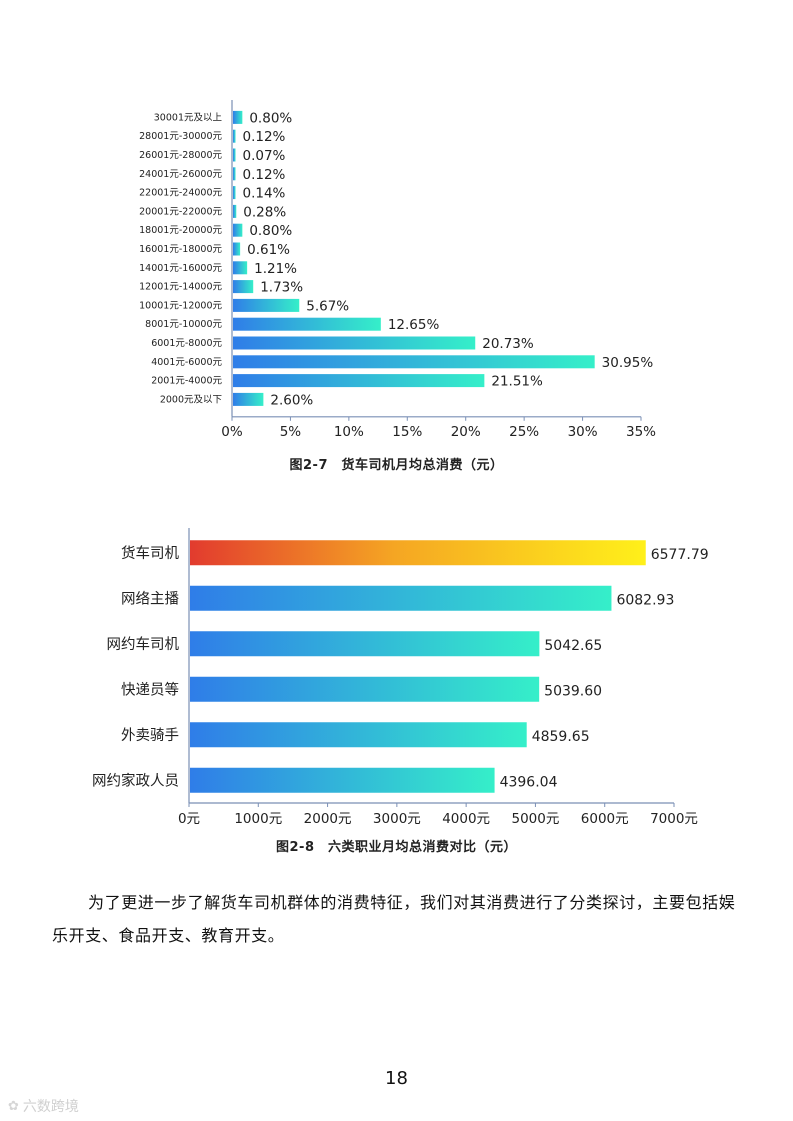  Describe the element at coordinates (573, 646) in the screenshot. I see `value-label-2: 5042.65` at that location.